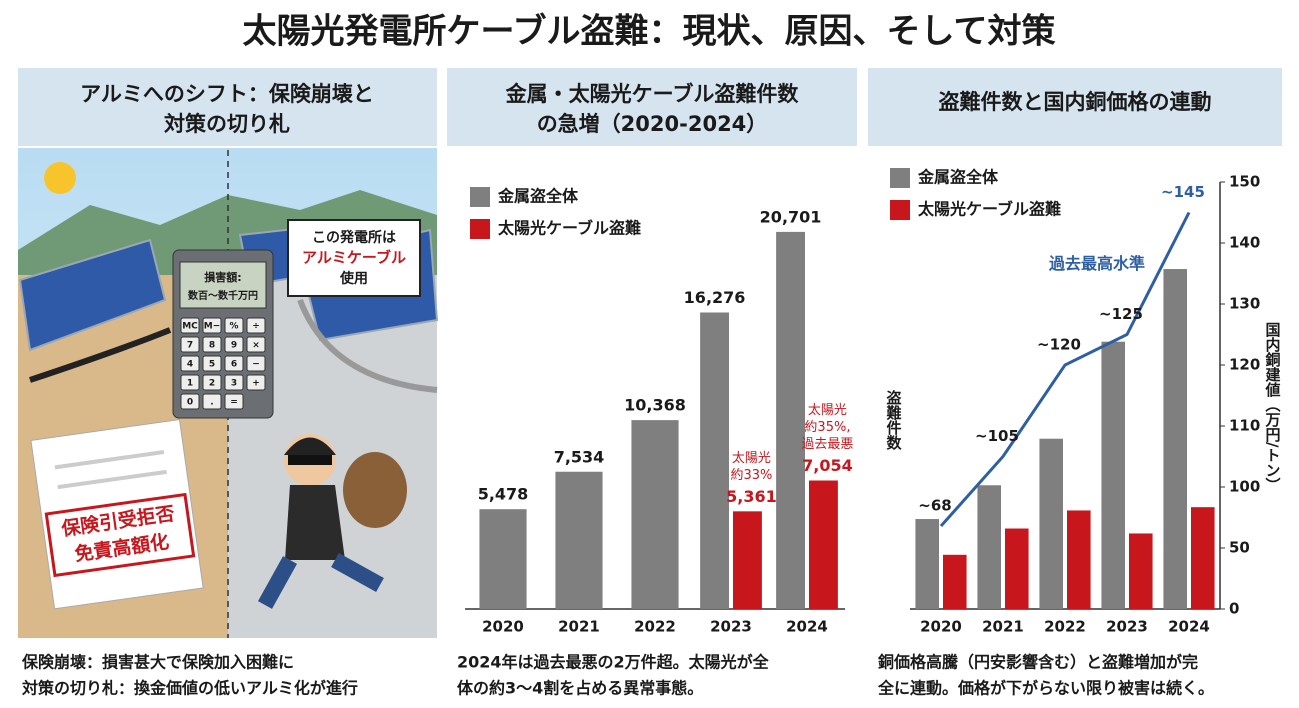  Describe the element at coordinates (234, 365) in the screenshot. I see `calculator-key-label: 6` at that location.